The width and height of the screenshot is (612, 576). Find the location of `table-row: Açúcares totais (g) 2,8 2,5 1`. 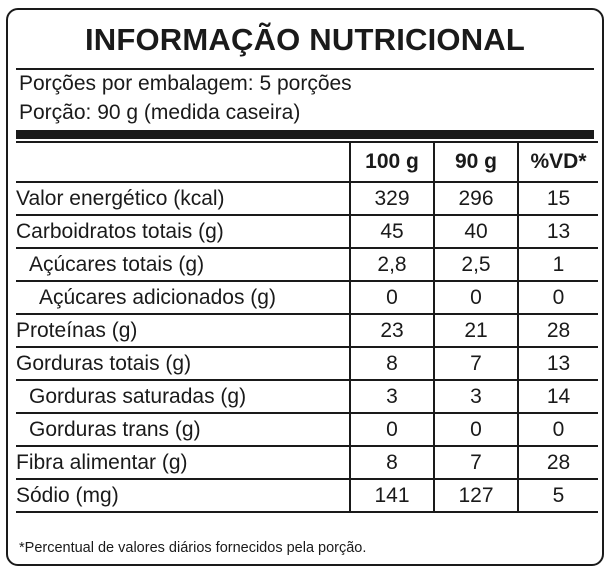

table-row: Açúcares totais (g) 2,8 2,5 1 is located at coordinates (307, 264).